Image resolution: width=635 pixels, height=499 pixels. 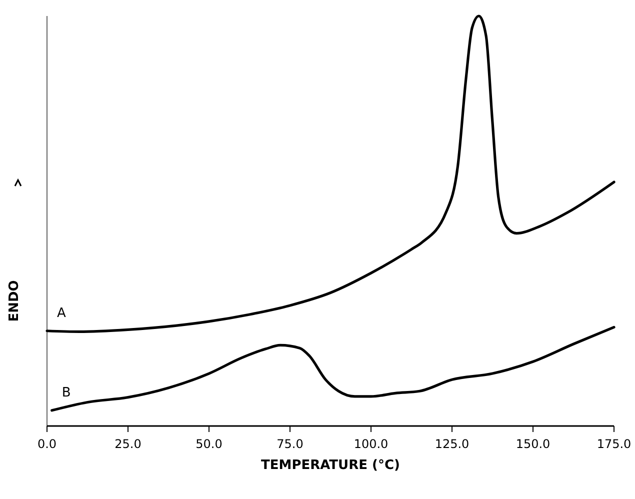 I want to click on x-tick-label: 100.0, so click(x=371, y=444).